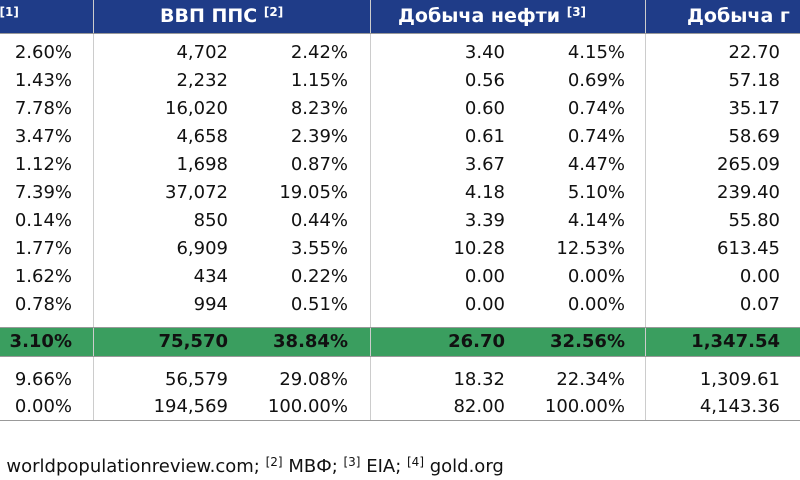 Image resolution: width=800 pixels, height=480 pixels. I want to click on cell-text: 16,020, so click(196, 108).